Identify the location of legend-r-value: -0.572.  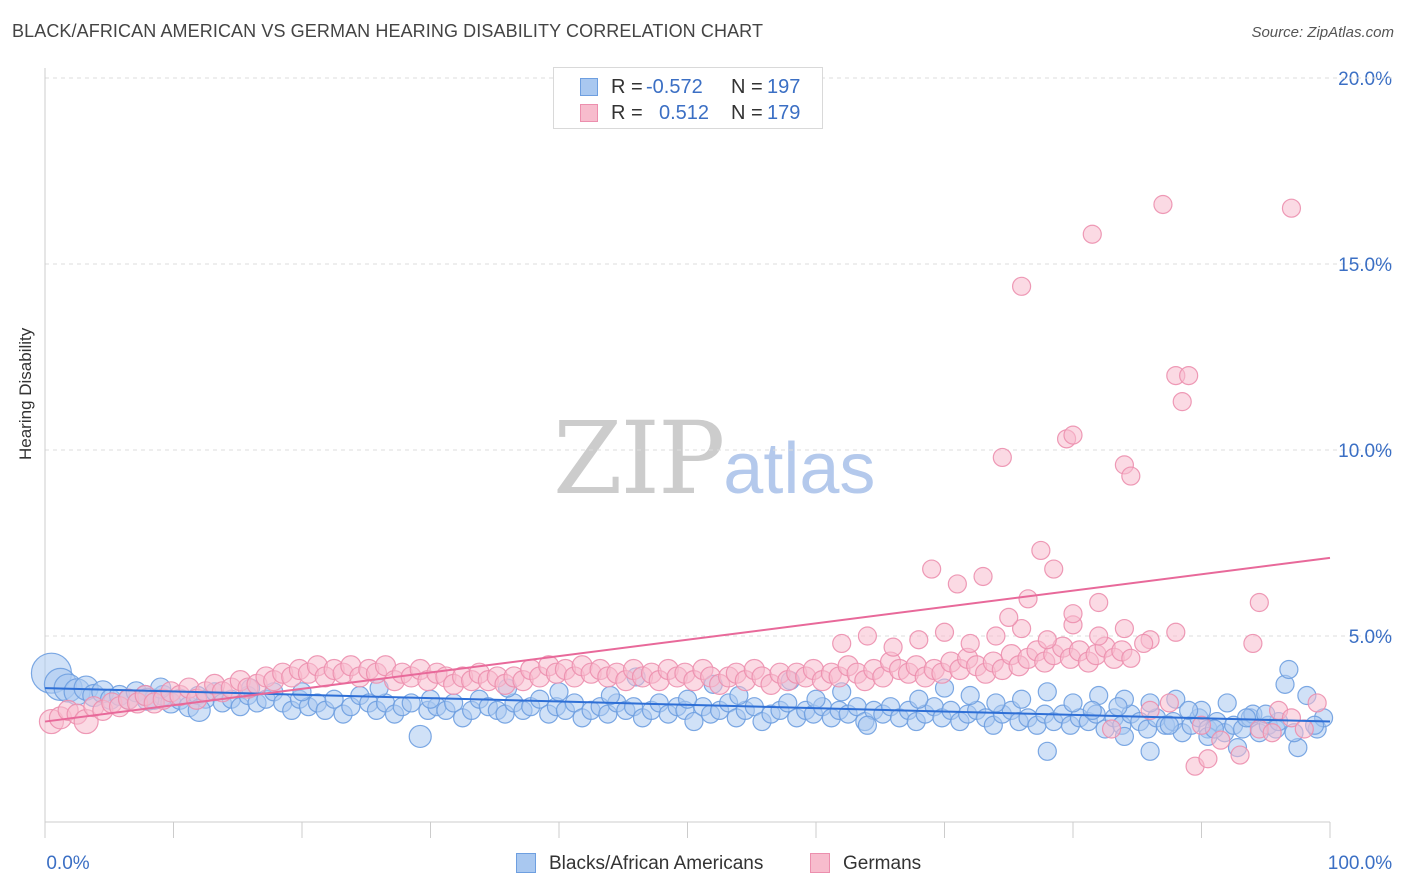
(674, 87).